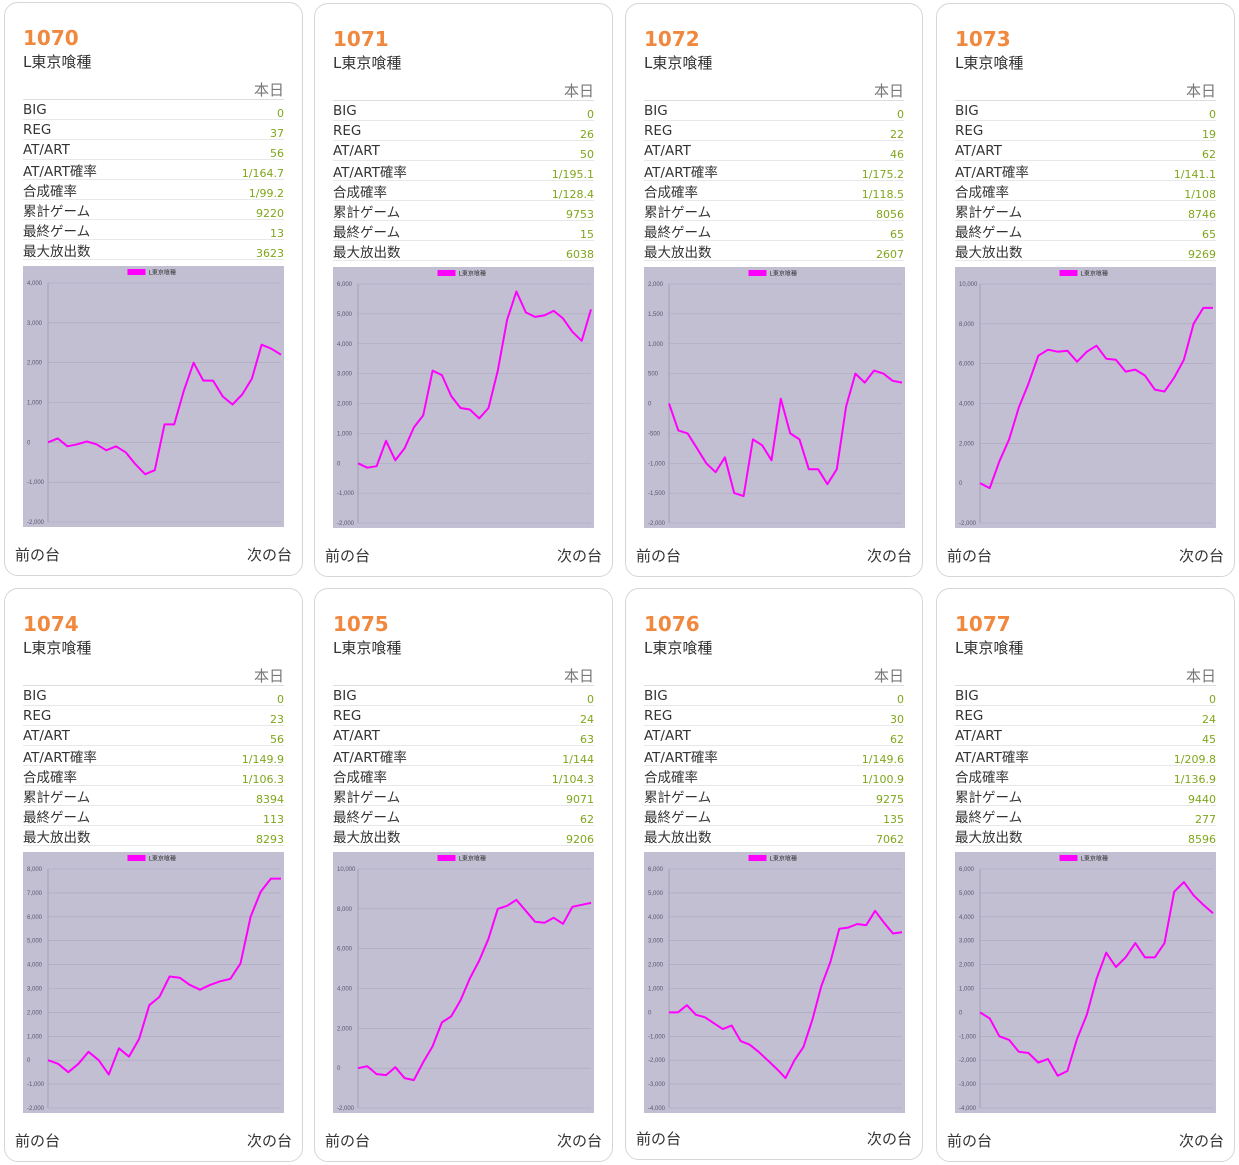 This screenshot has width=1239, height=1165. What do you see at coordinates (890, 214) in the screenshot?
I see `stat-value: 8056` at bounding box center [890, 214].